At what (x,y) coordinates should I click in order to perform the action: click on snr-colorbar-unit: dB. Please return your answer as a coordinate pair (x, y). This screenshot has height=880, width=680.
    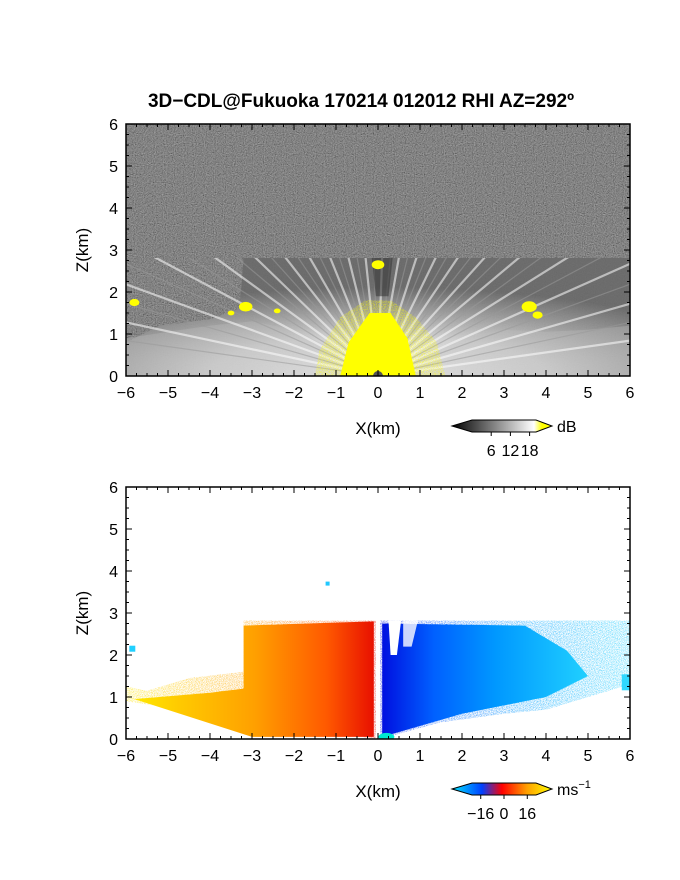
    Looking at the image, I should click on (567, 427).